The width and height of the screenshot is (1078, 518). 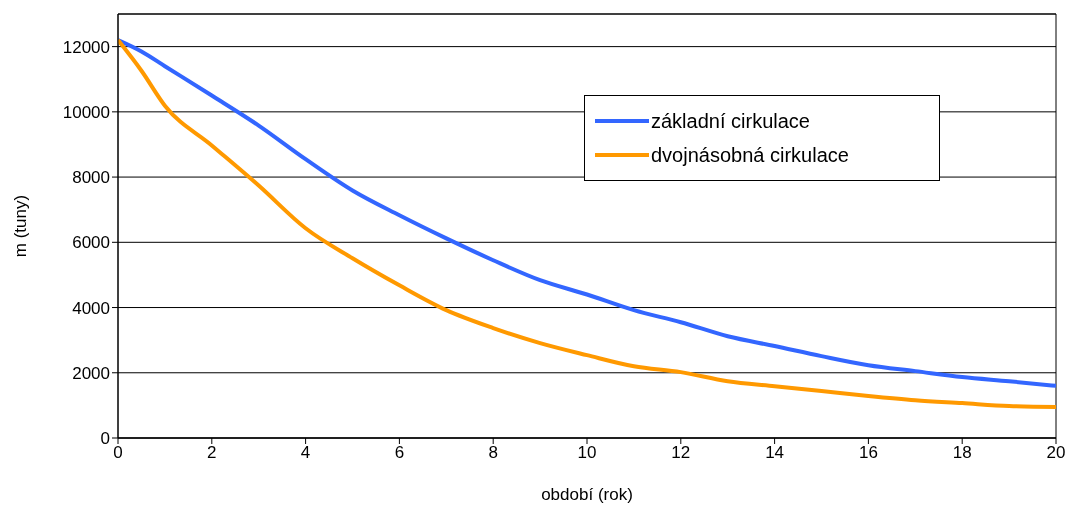 I want to click on y-tick-label: 0, so click(x=105, y=439).